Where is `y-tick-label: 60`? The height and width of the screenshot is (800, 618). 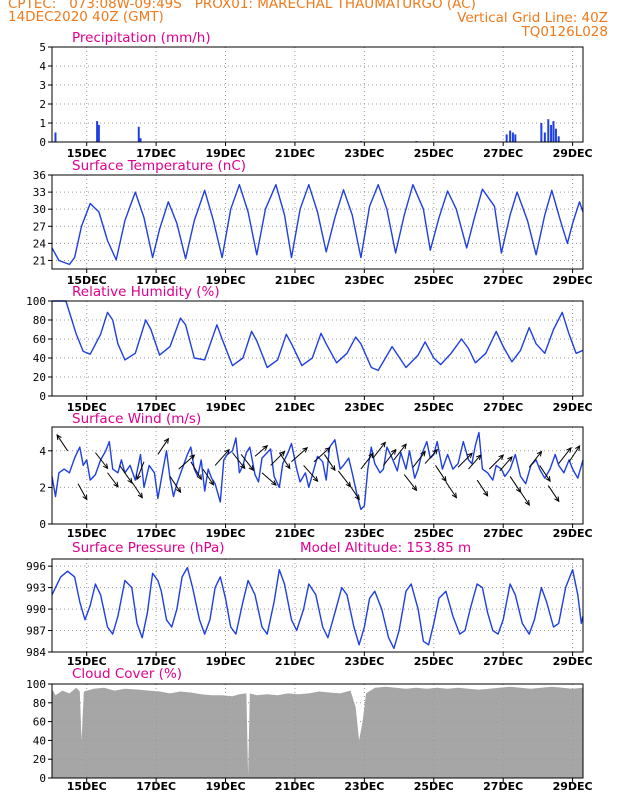 y-tick-label: 60 is located at coordinates (39, 339).